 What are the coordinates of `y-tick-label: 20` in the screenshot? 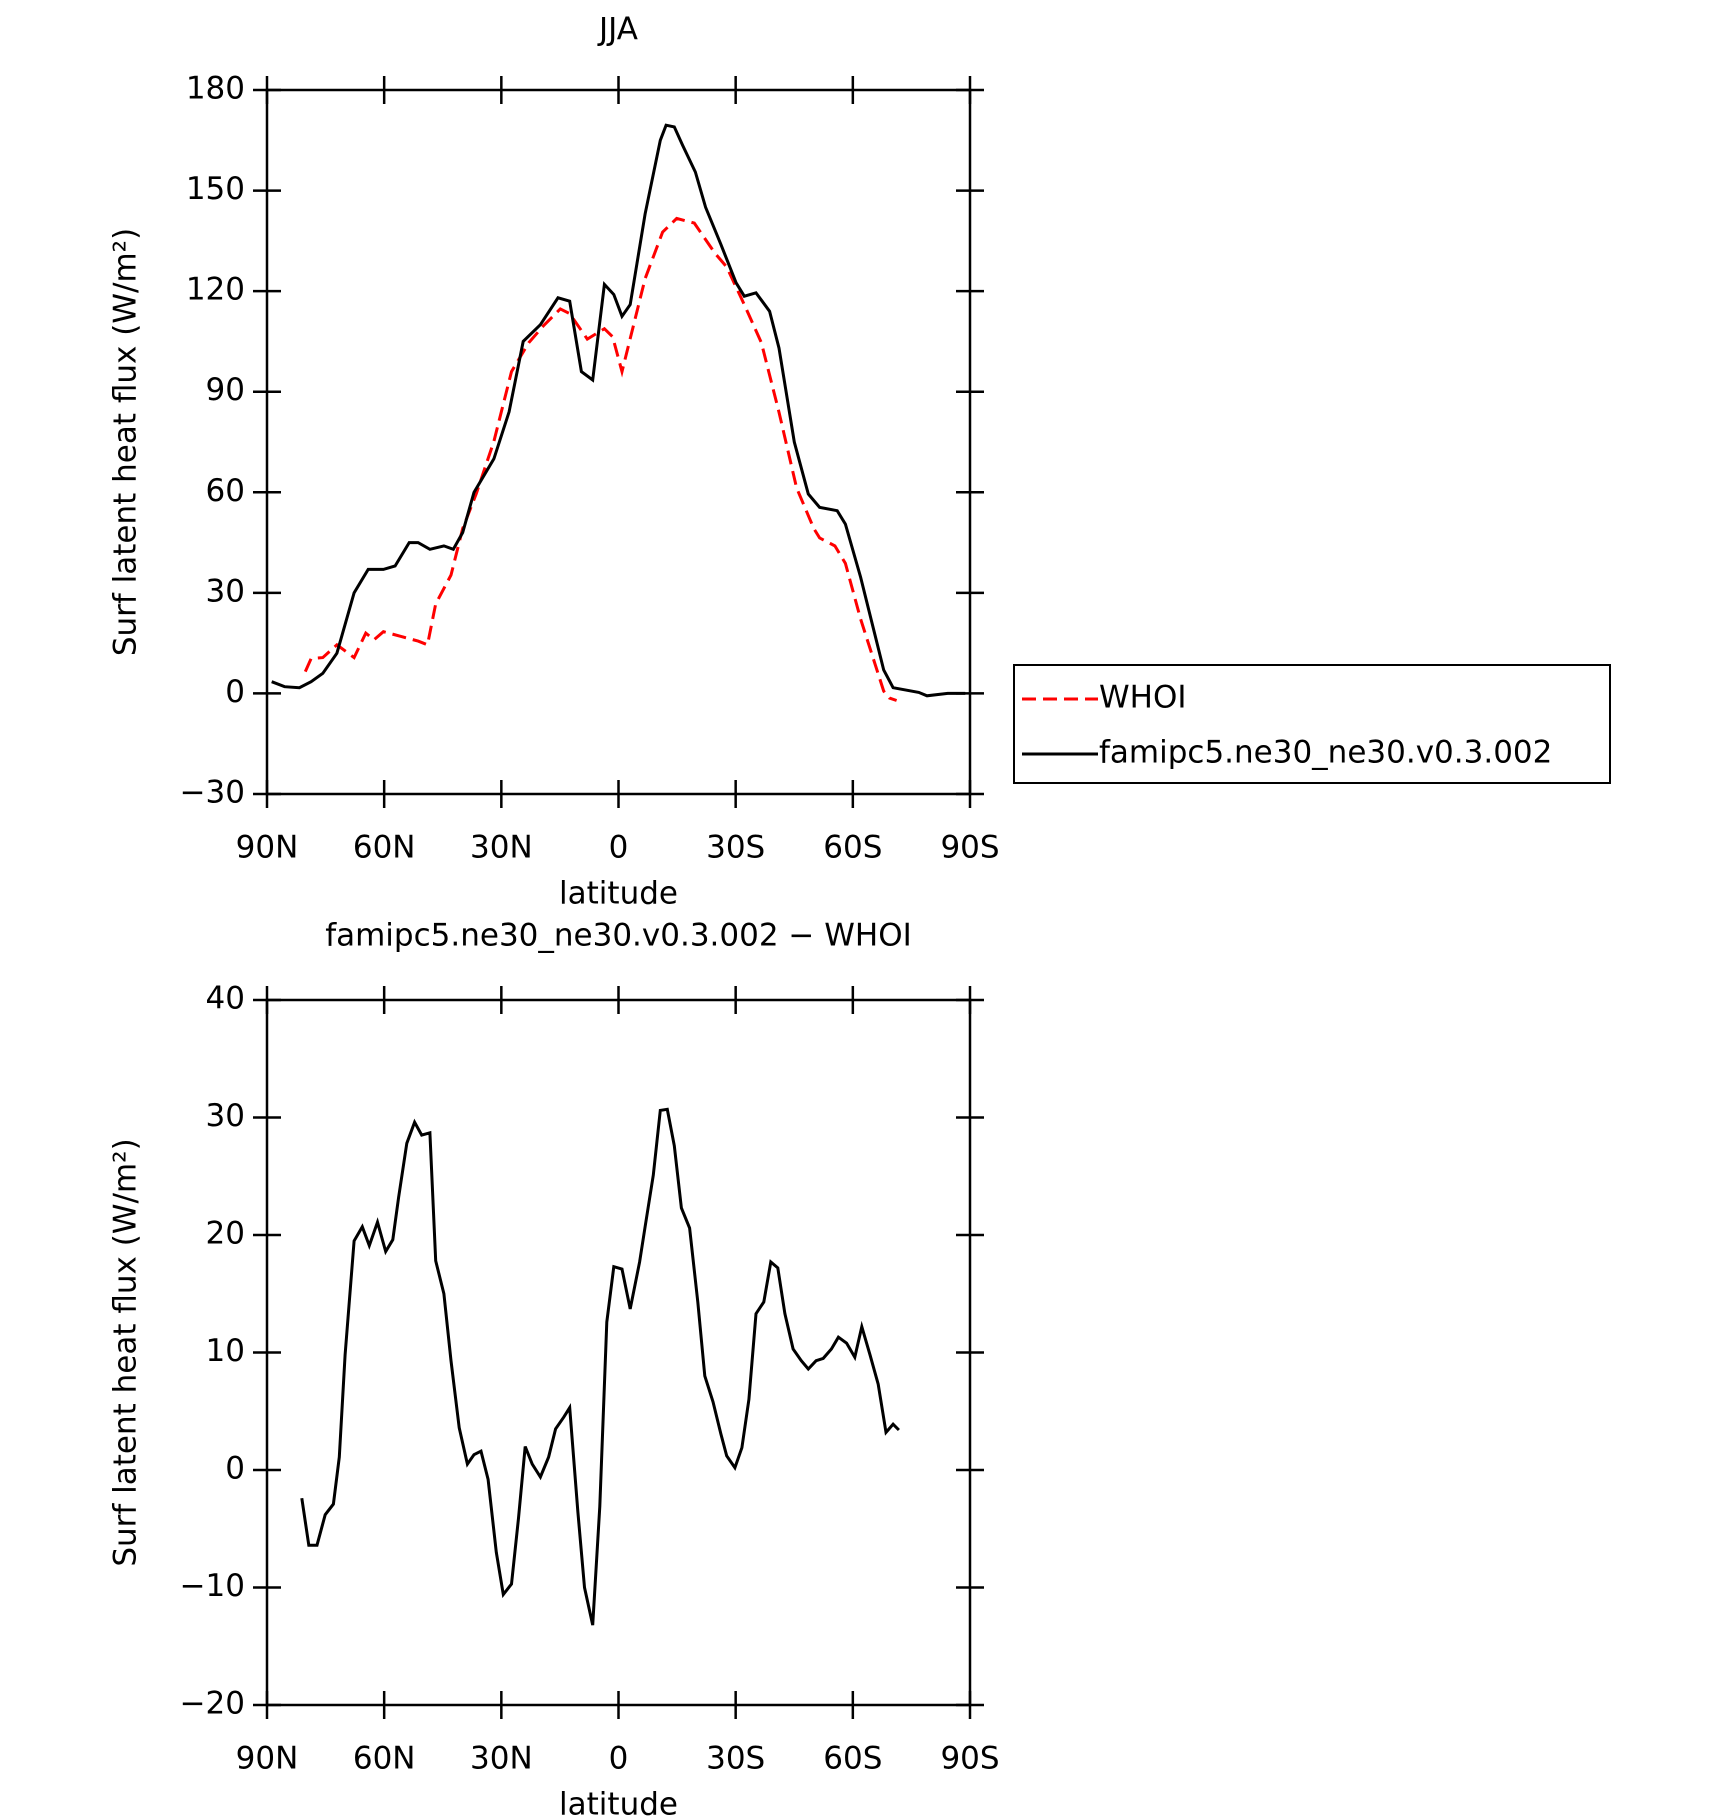 It's located at (225, 1234).